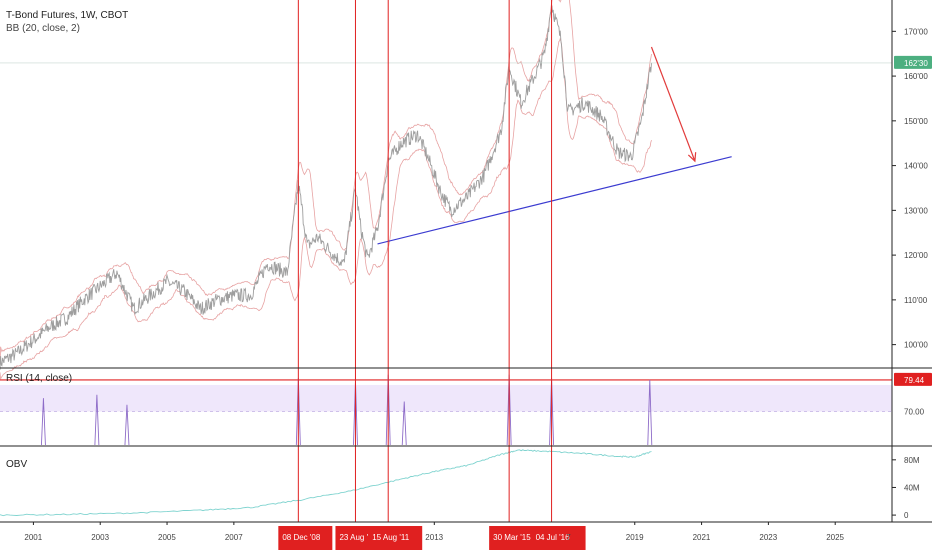  What do you see at coordinates (768, 537) in the screenshot?
I see `xtick-label: 2023` at bounding box center [768, 537].